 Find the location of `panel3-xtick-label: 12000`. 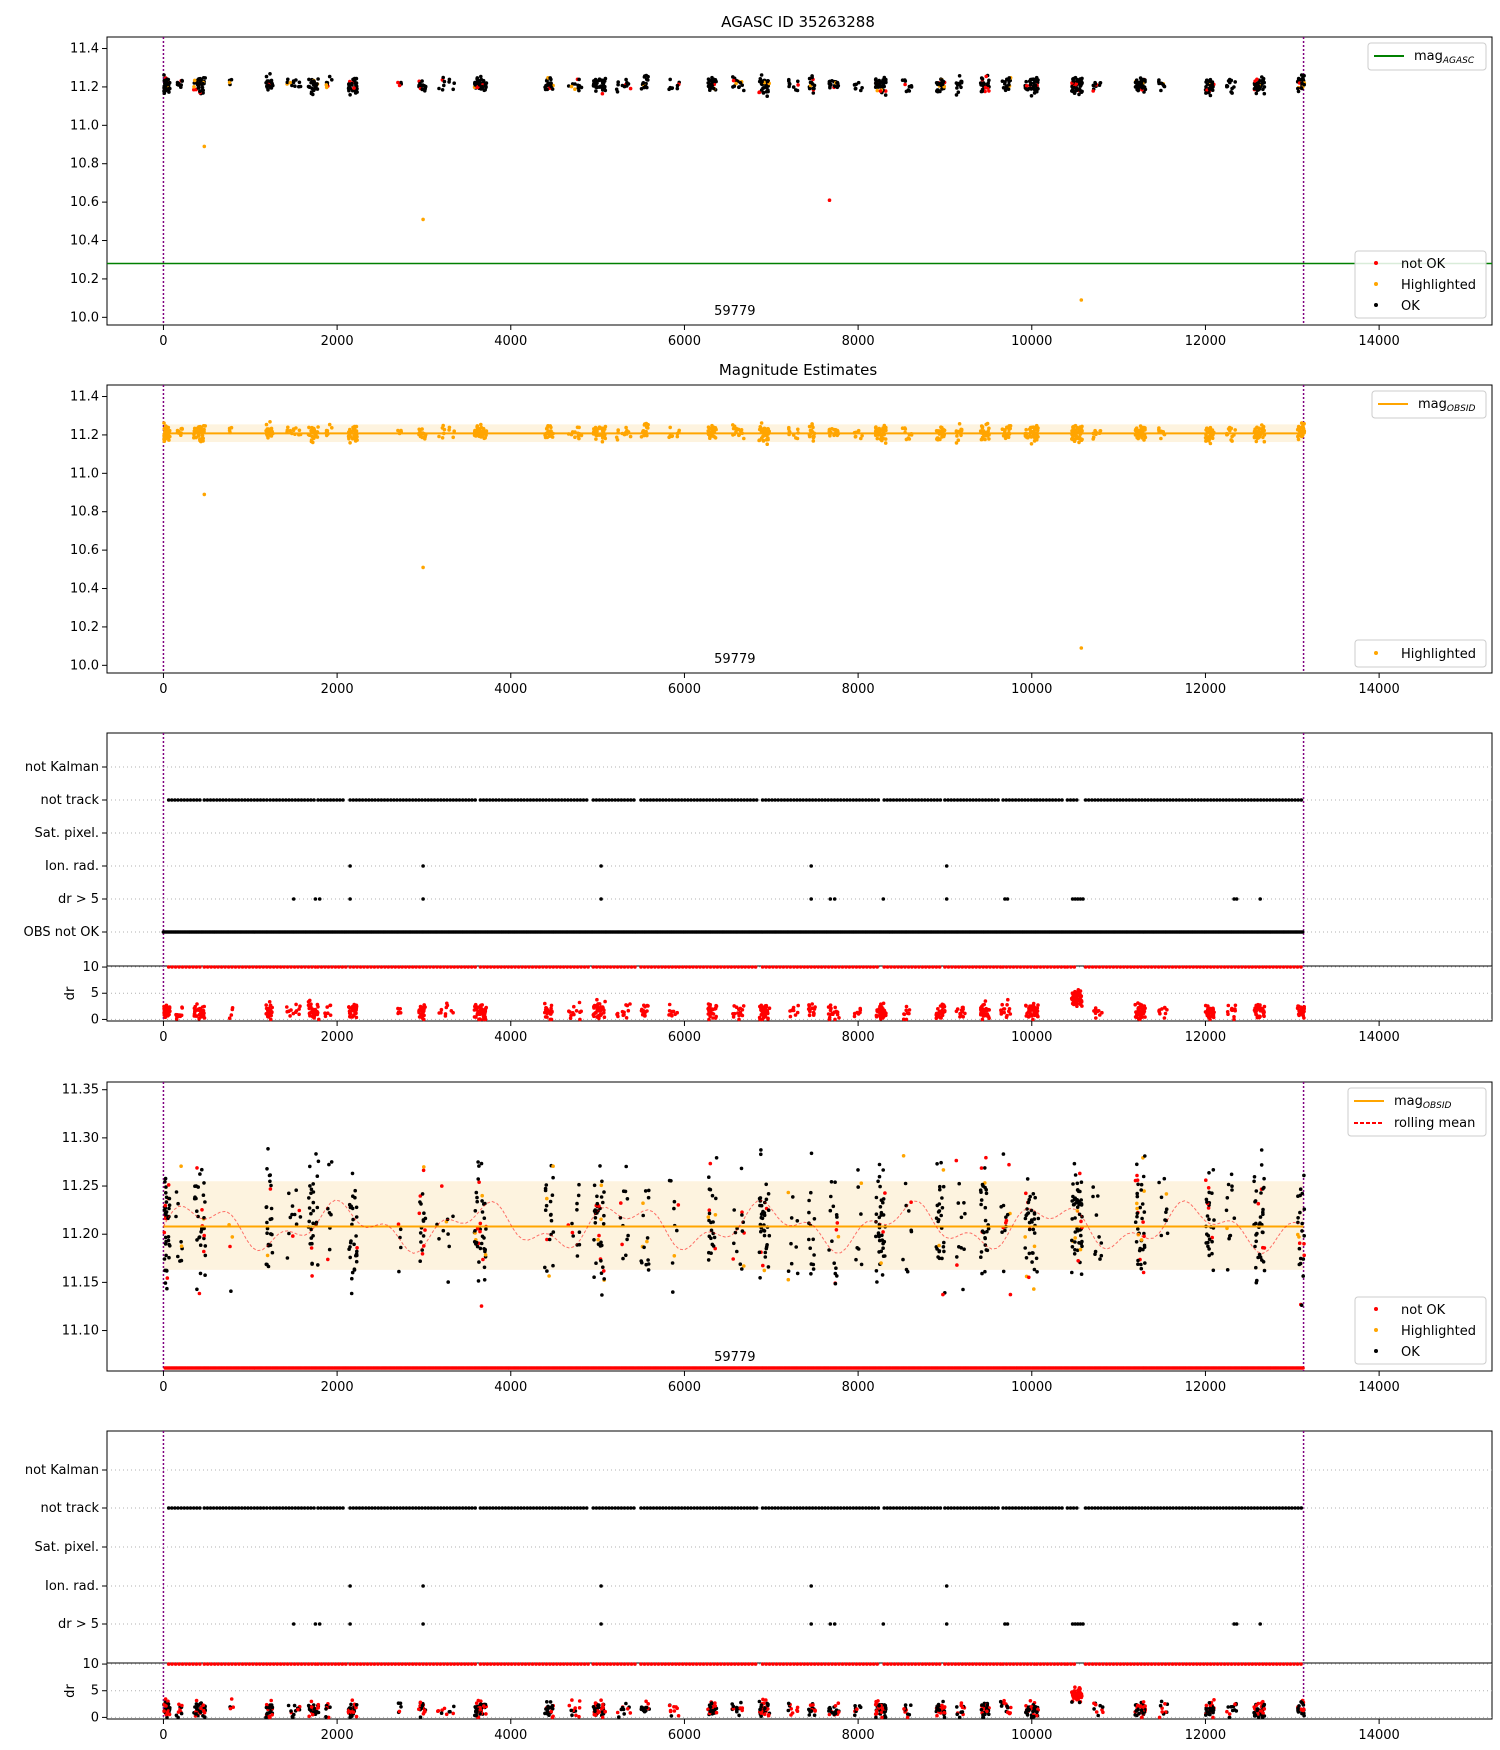

panel3-xtick-label: 12000 is located at coordinates (1205, 1037).